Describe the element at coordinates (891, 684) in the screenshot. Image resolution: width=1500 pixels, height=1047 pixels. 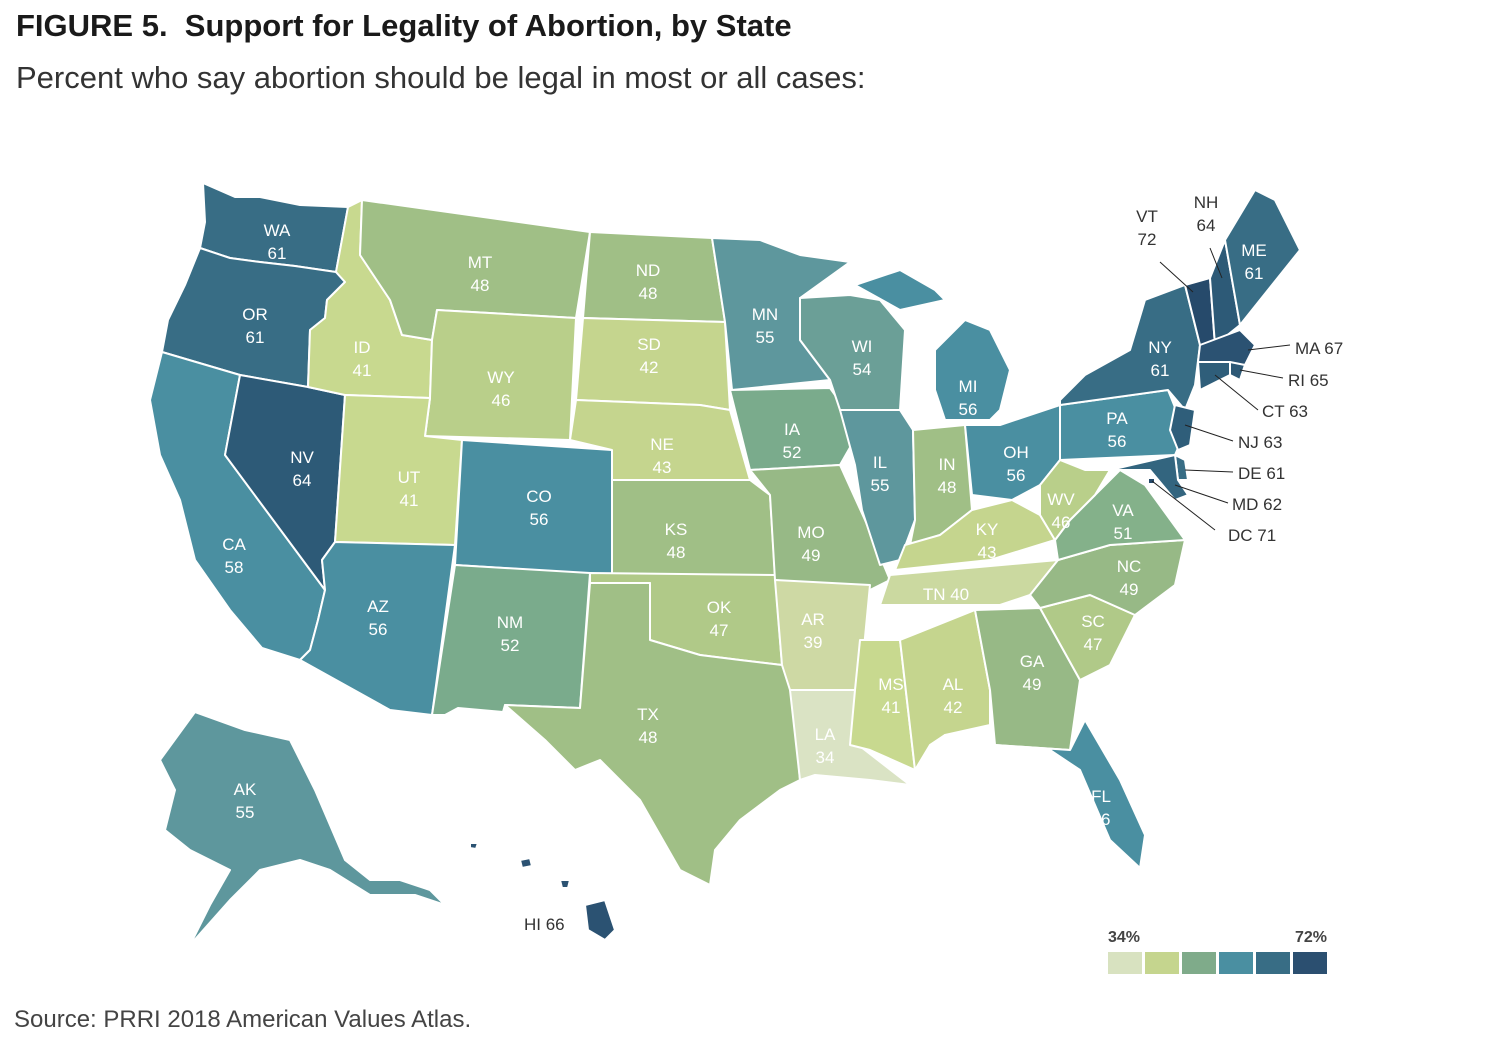
I see `state-label-ms: MS` at that location.